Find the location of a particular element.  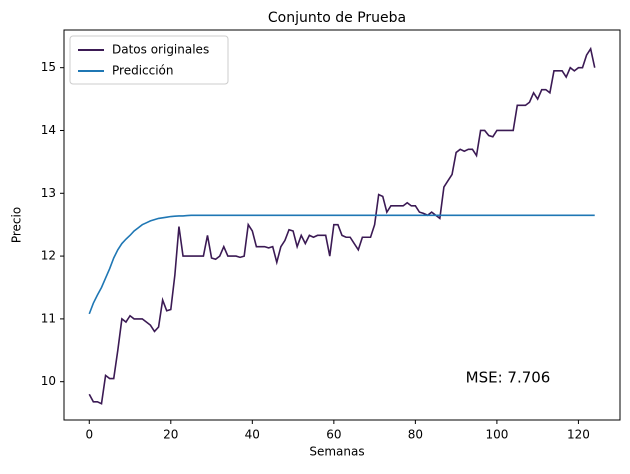

legend-label: Datos originales is located at coordinates (160, 50).